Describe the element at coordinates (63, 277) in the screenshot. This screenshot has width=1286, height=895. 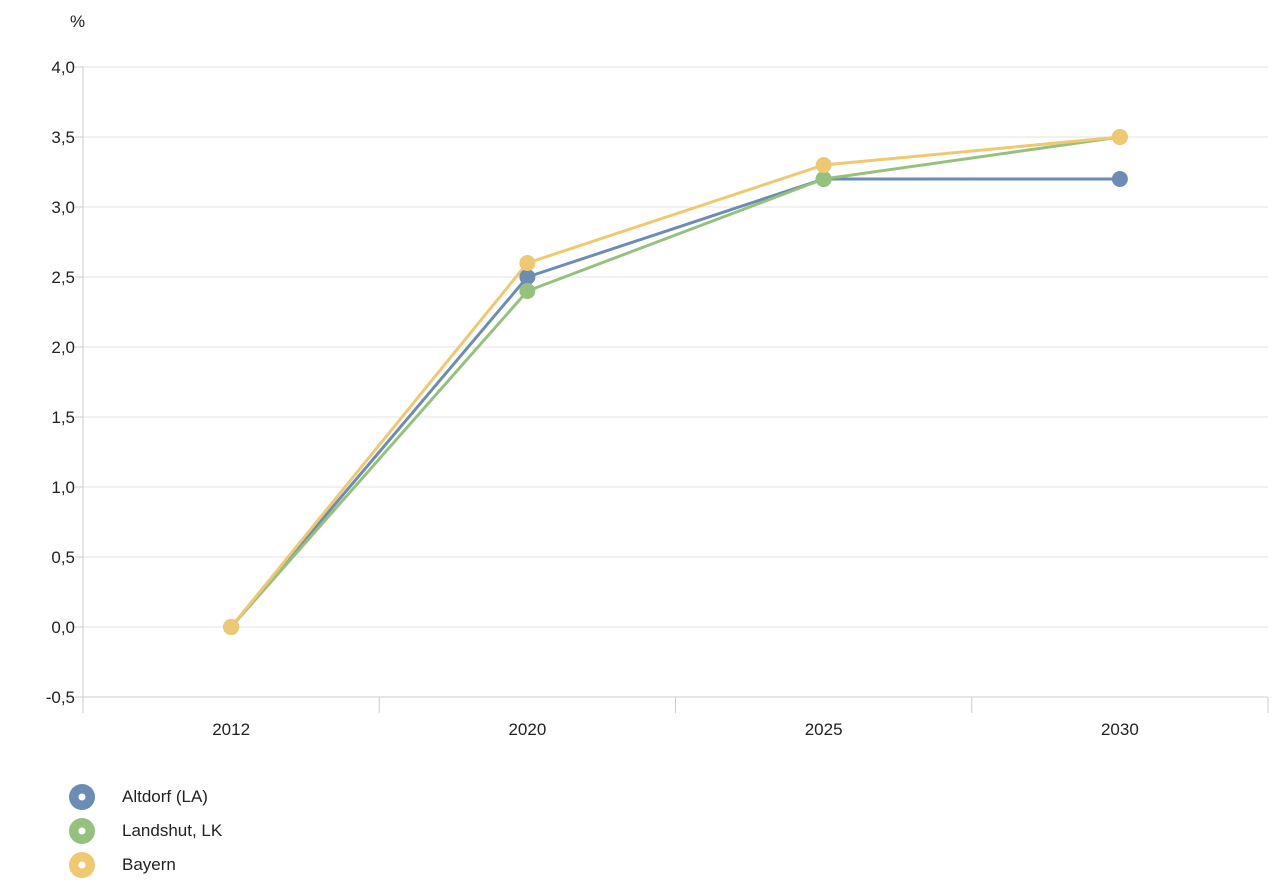
I see `y-tick-label: 2,5` at that location.